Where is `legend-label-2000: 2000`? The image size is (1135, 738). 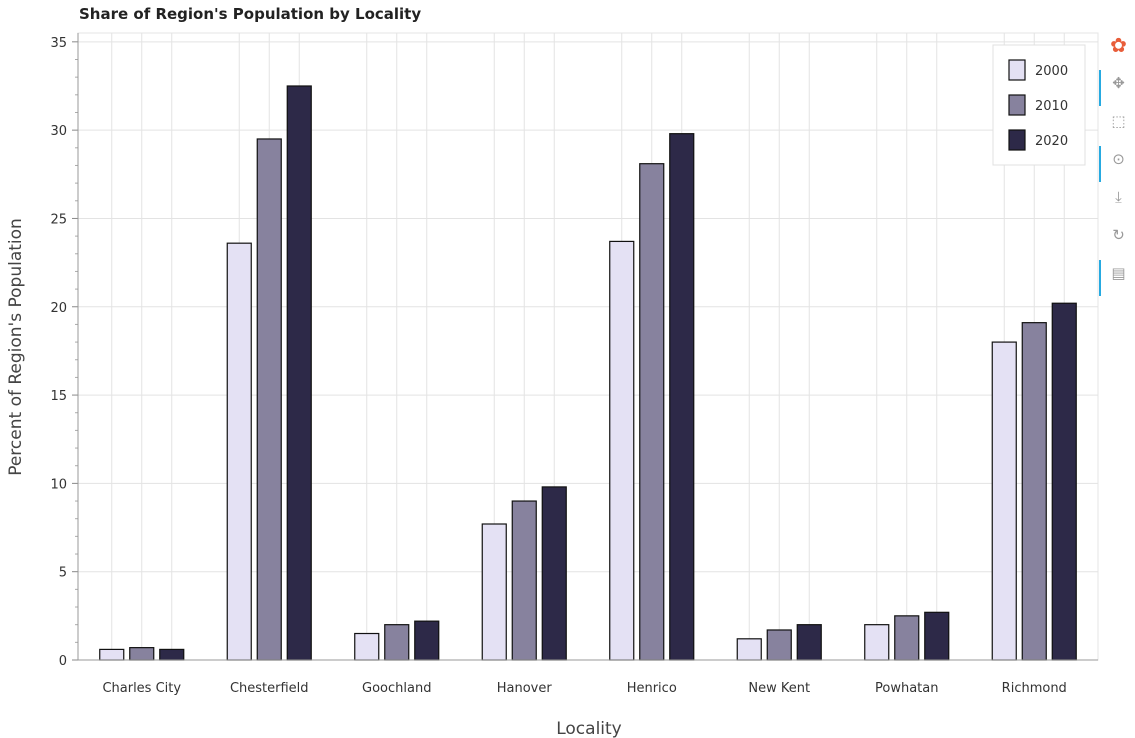
legend-label-2000: 2000 is located at coordinates (1051, 71).